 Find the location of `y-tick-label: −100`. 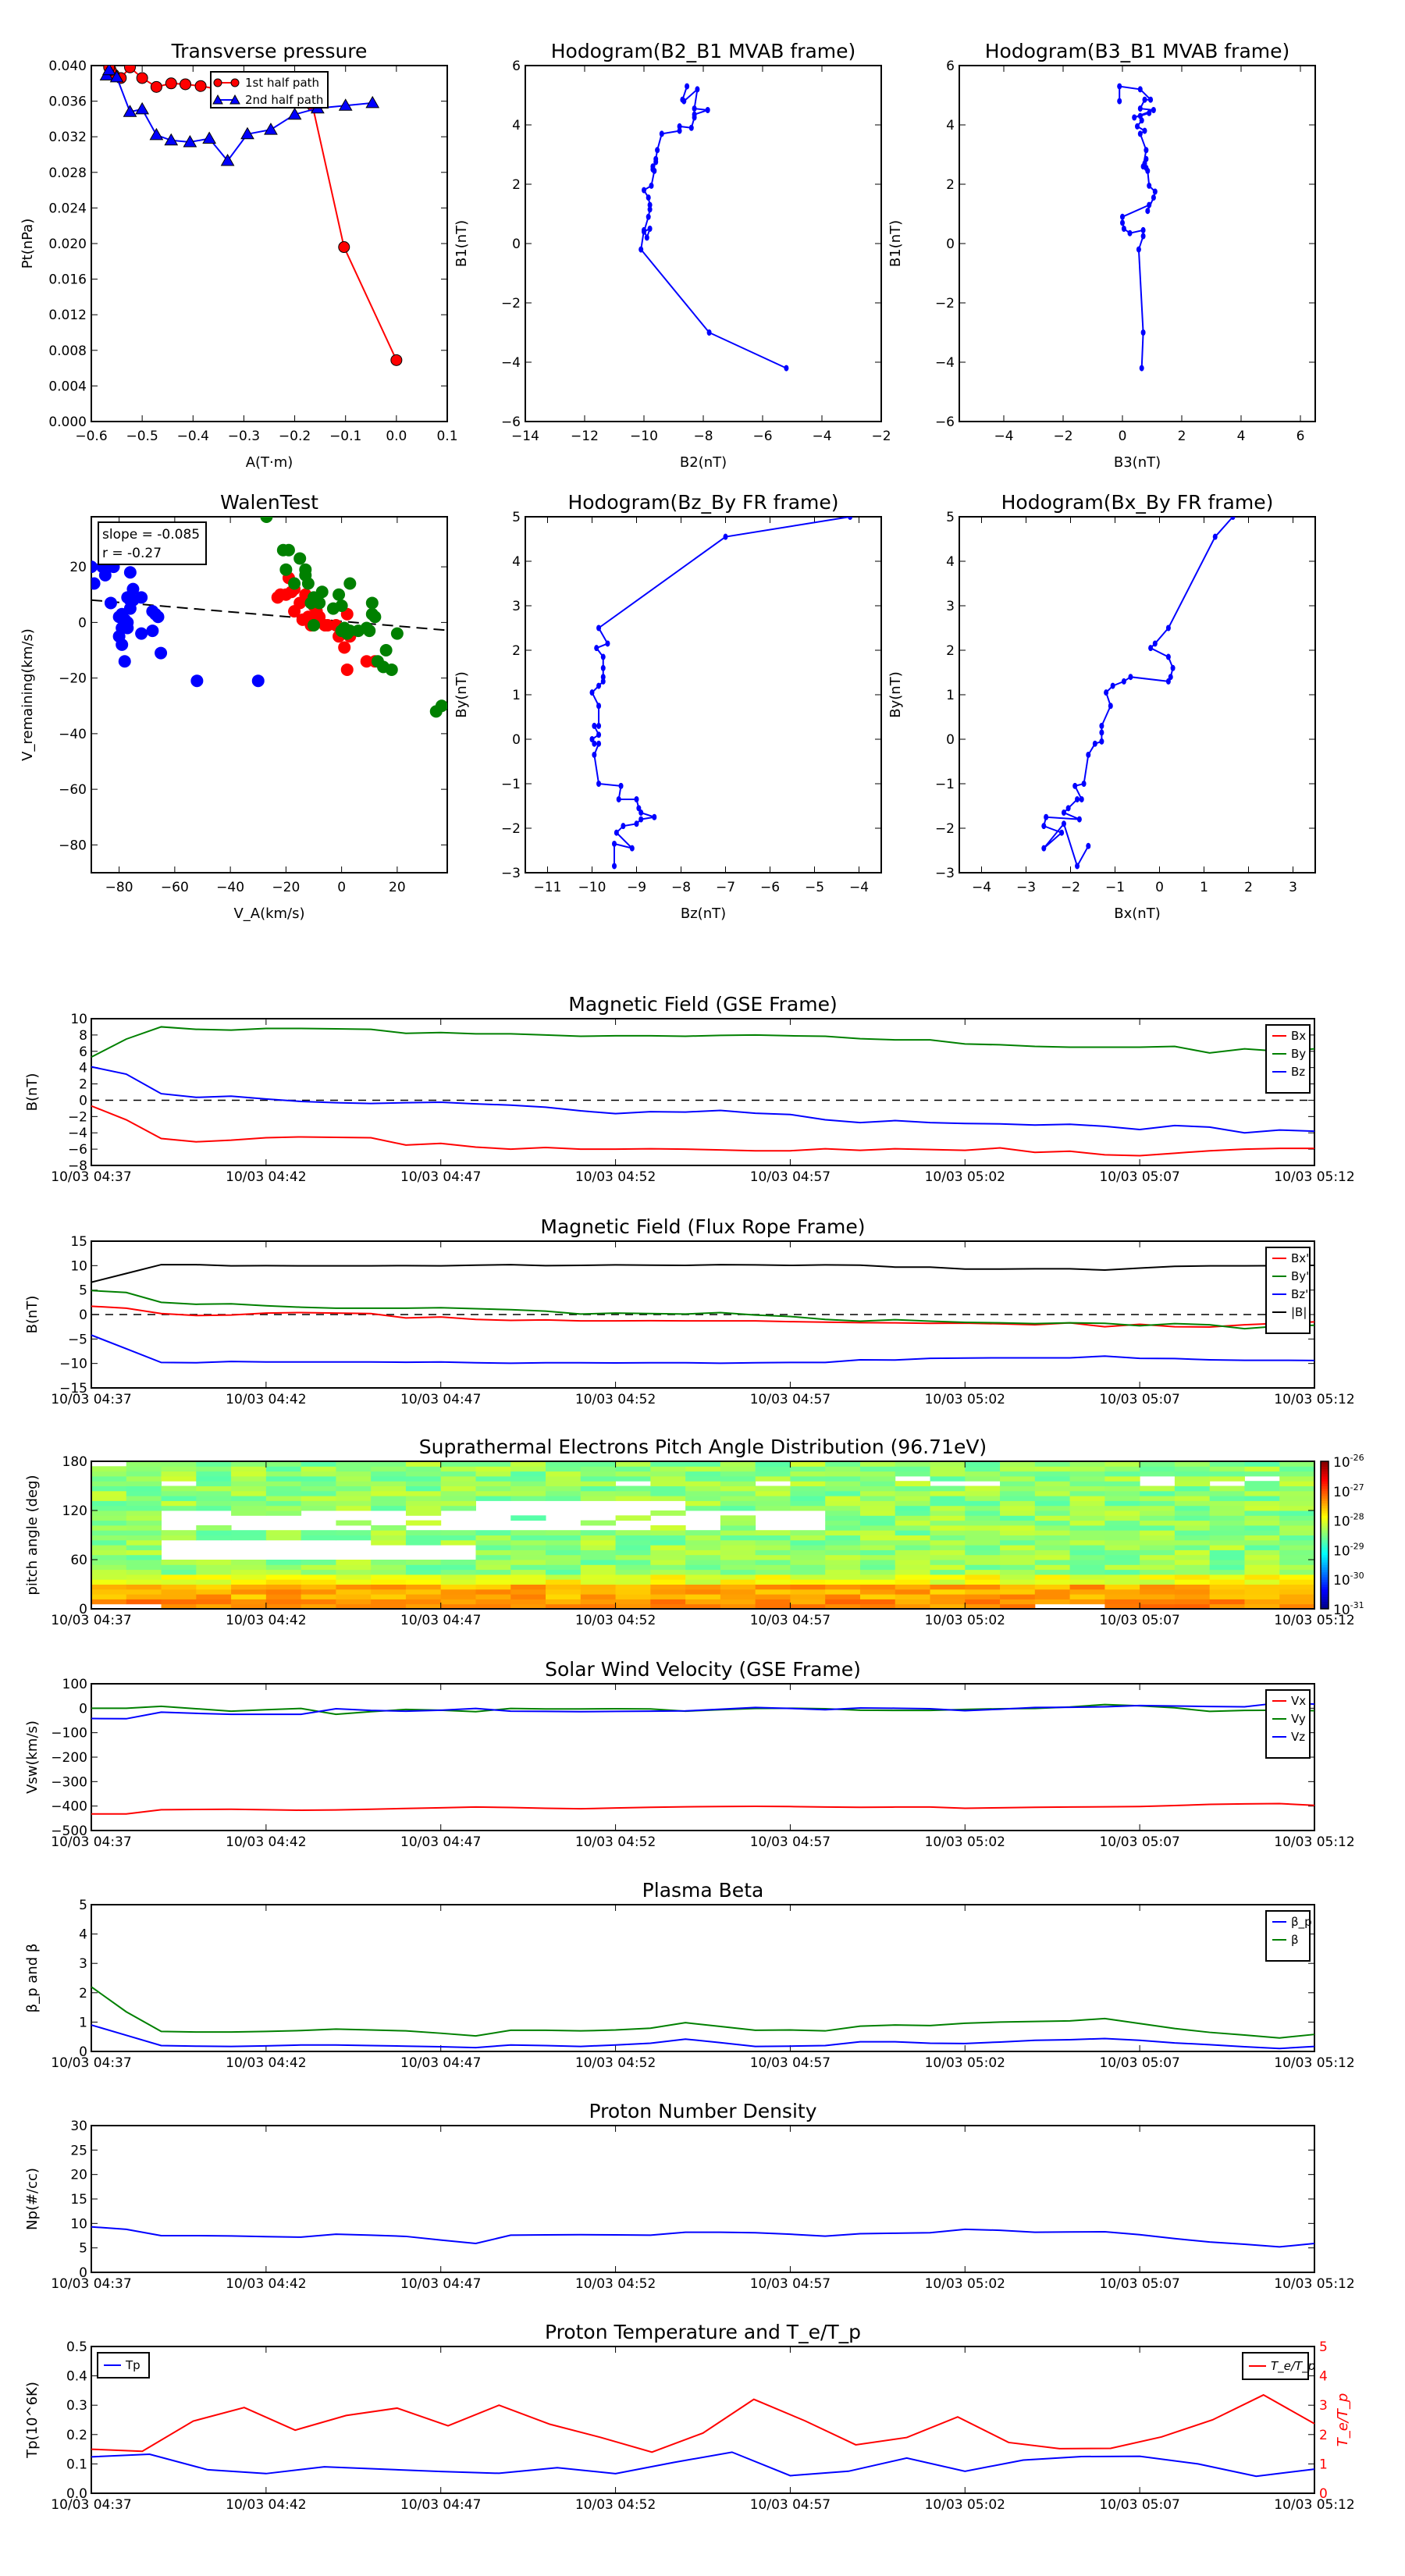

y-tick-label: −100 is located at coordinates (69, 1734).